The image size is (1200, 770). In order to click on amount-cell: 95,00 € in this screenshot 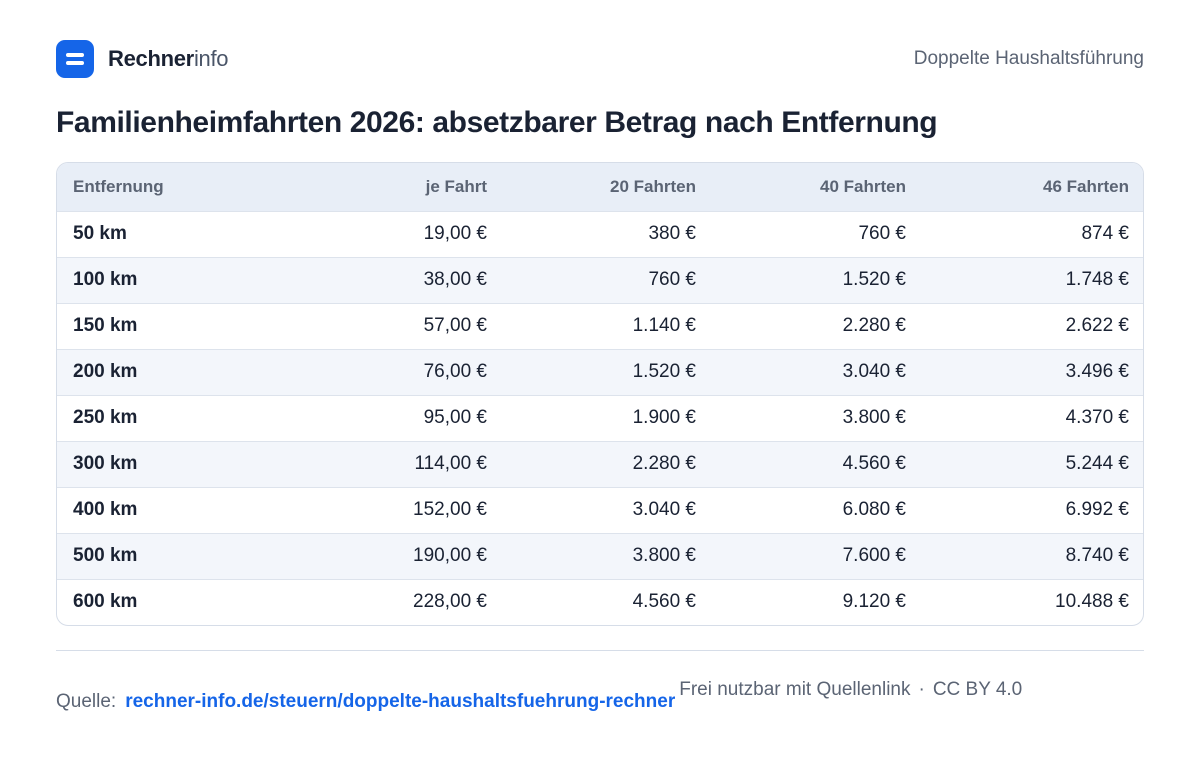, I will do `click(455, 417)`.